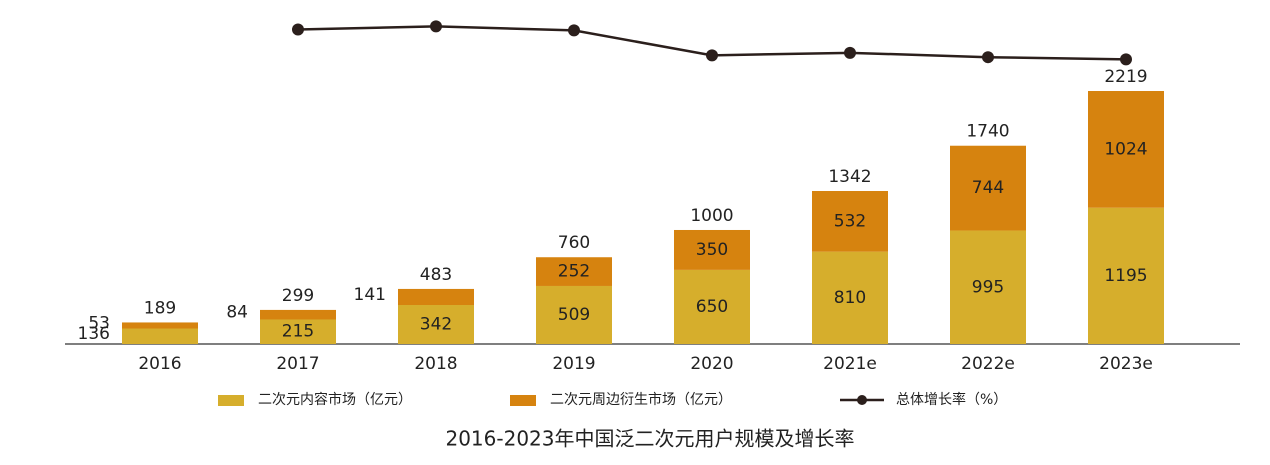 This screenshot has width=1270, height=465. Describe the element at coordinates (988, 364) in the screenshot. I see `x-tick-label: 2022e` at that location.